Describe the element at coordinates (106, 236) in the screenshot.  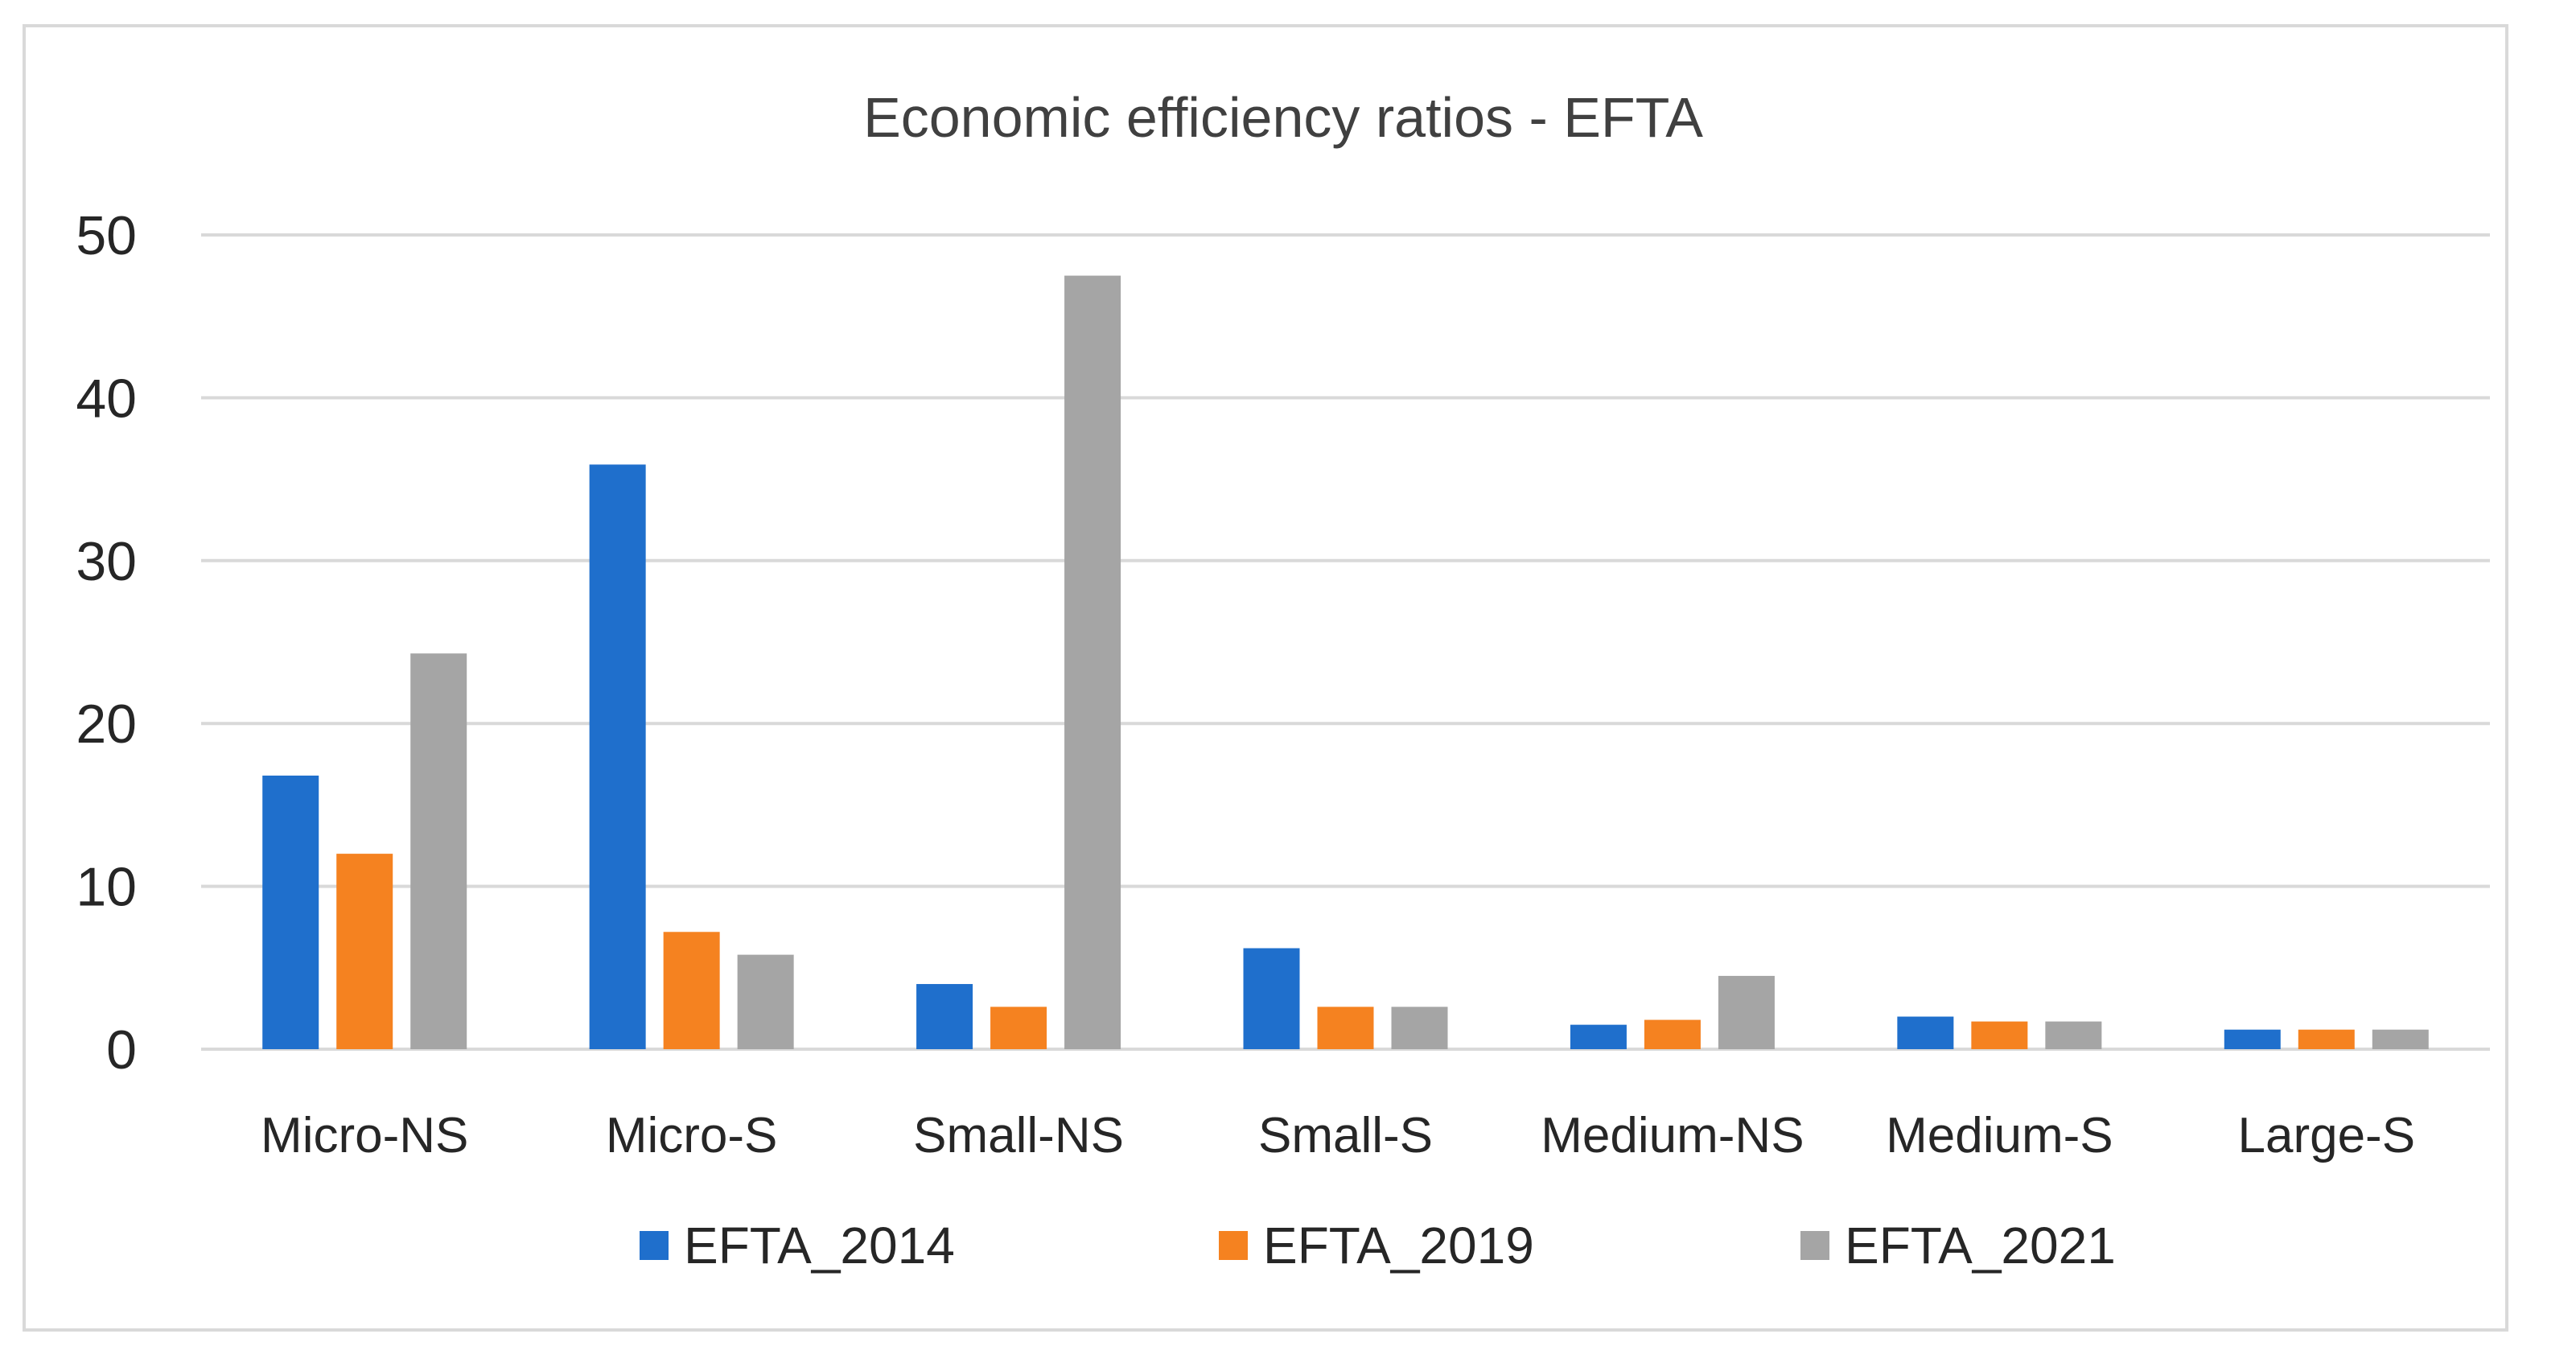
I see `y-tick-label: 50` at that location.